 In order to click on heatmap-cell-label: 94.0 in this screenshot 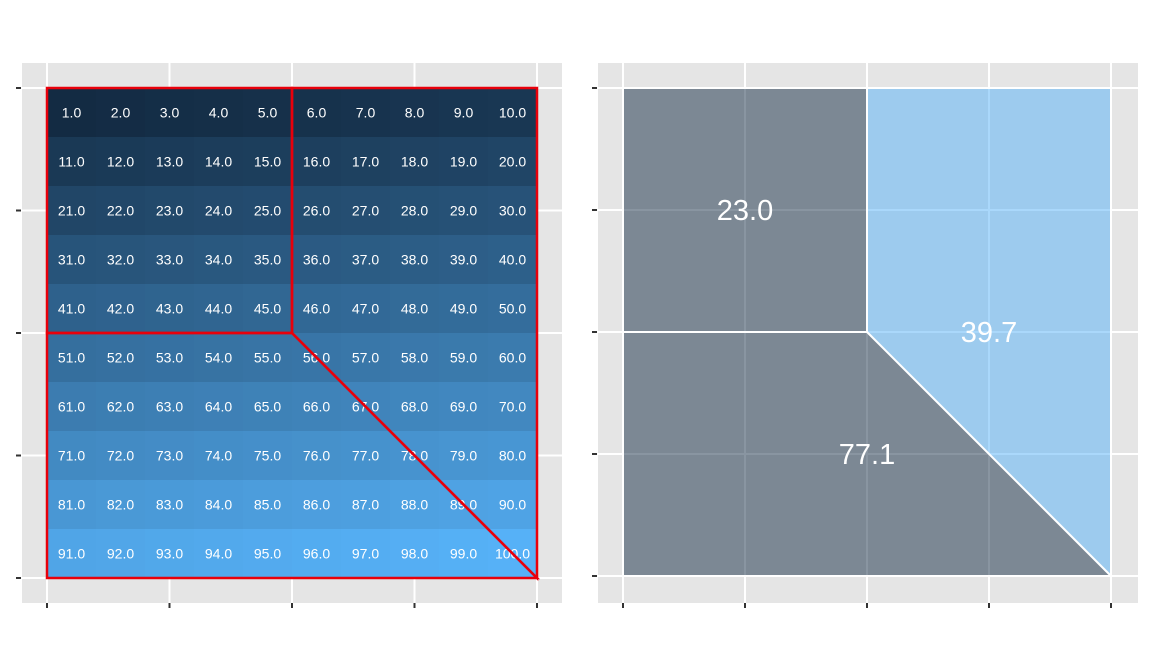, I will do `click(218, 554)`.